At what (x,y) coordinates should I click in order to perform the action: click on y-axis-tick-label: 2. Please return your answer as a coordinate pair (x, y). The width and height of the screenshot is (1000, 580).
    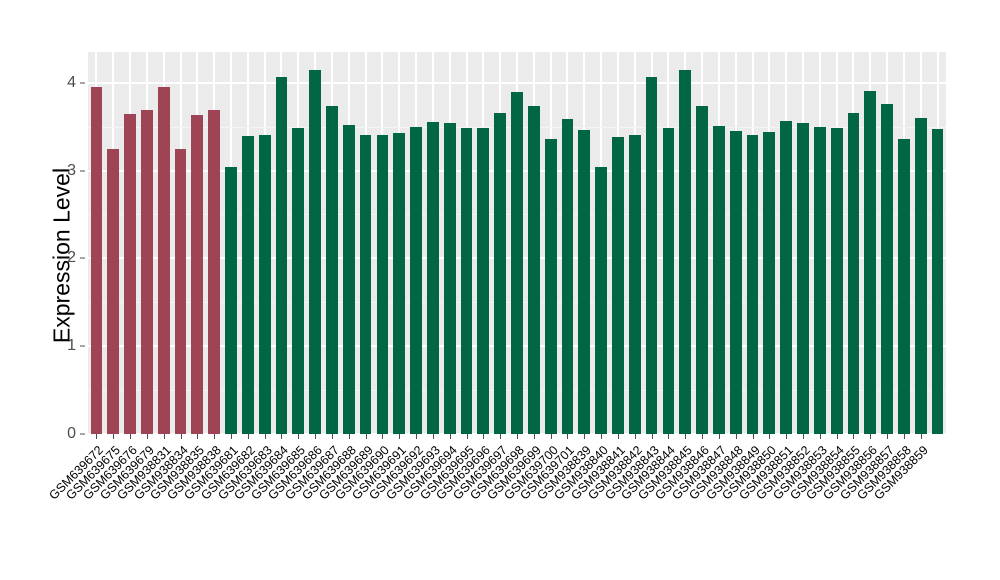
    Looking at the image, I should click on (71, 258).